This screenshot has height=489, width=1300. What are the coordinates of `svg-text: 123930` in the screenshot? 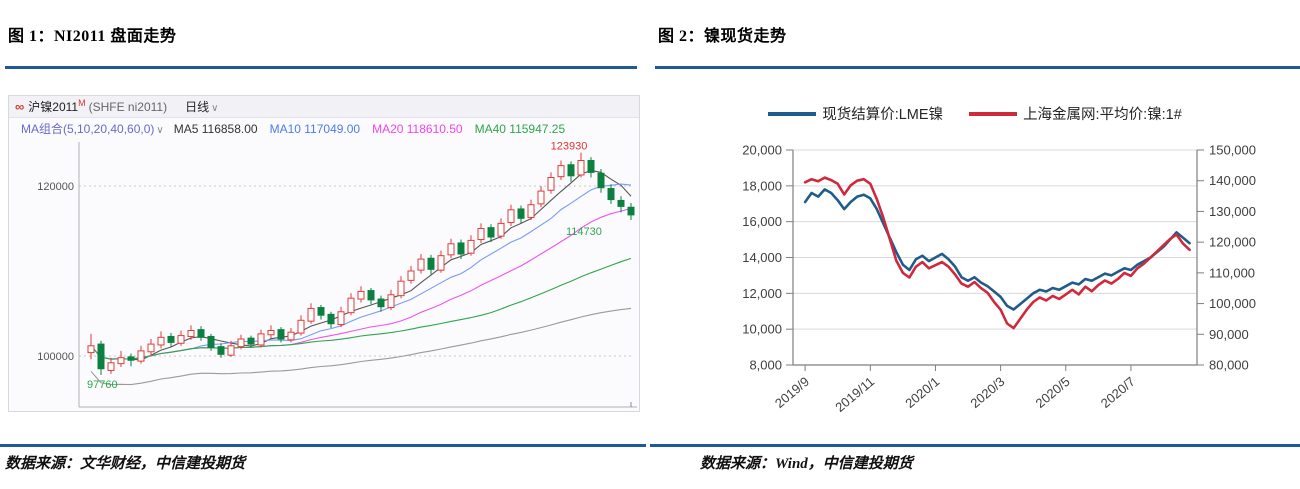 It's located at (569, 147).